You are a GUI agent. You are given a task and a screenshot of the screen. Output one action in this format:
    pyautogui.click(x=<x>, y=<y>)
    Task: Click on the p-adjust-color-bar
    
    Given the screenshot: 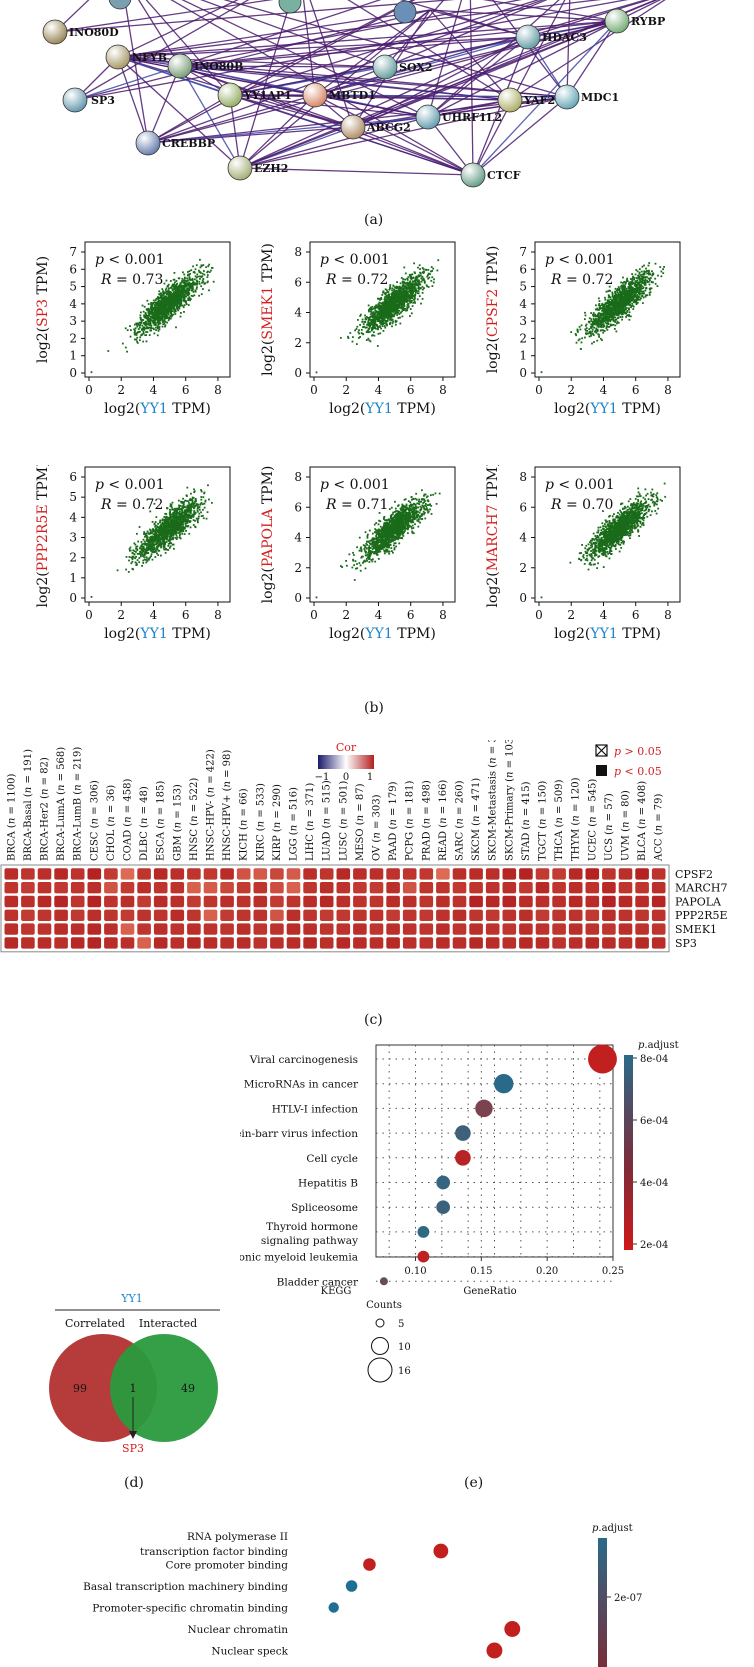 What is the action you would take?
    pyautogui.click(x=628, y=1152)
    